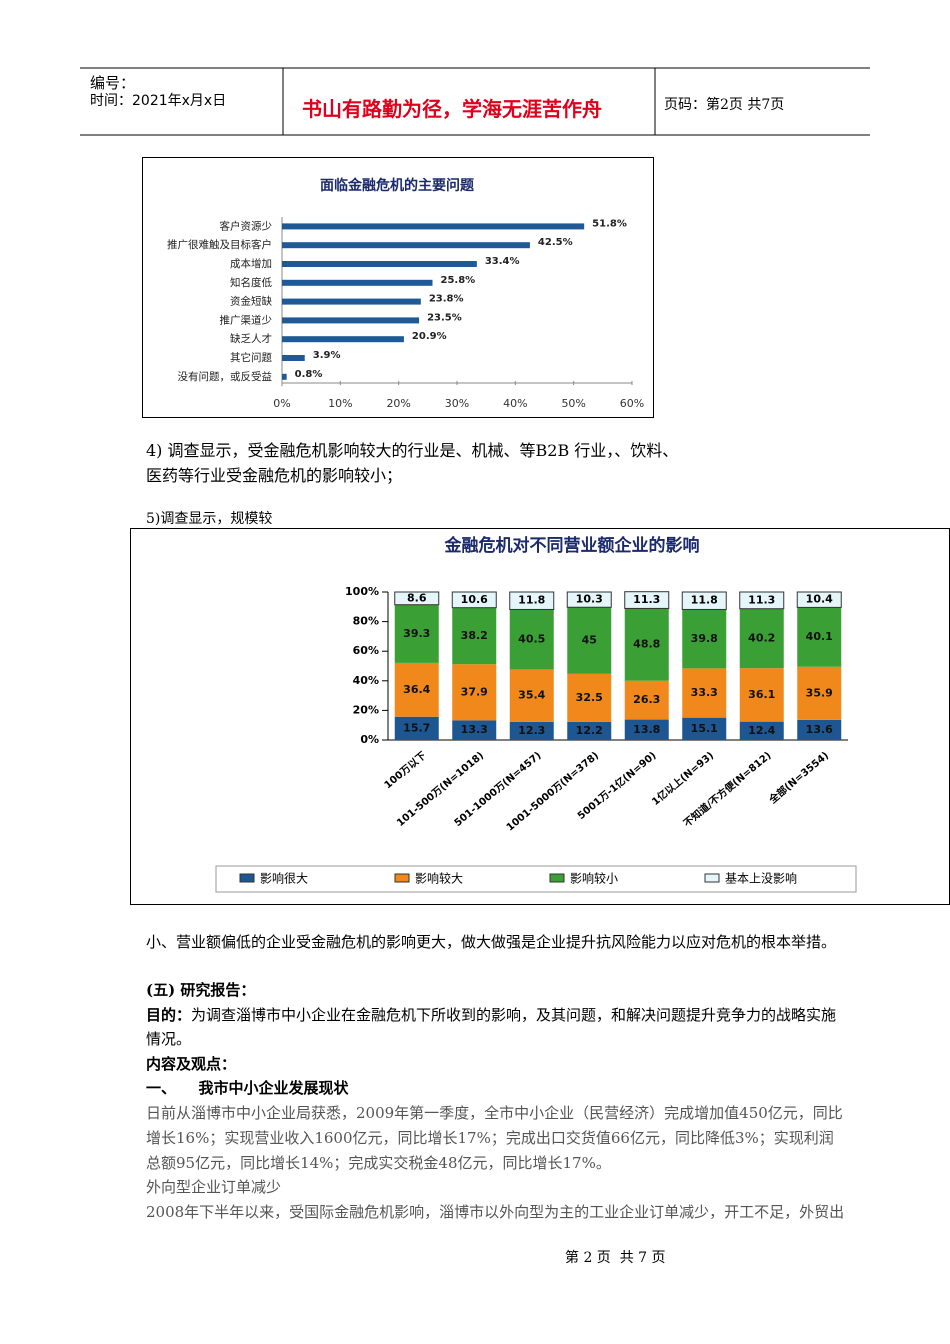  I want to click on chart-title: 面临金融危机的主要问题, so click(397, 185).